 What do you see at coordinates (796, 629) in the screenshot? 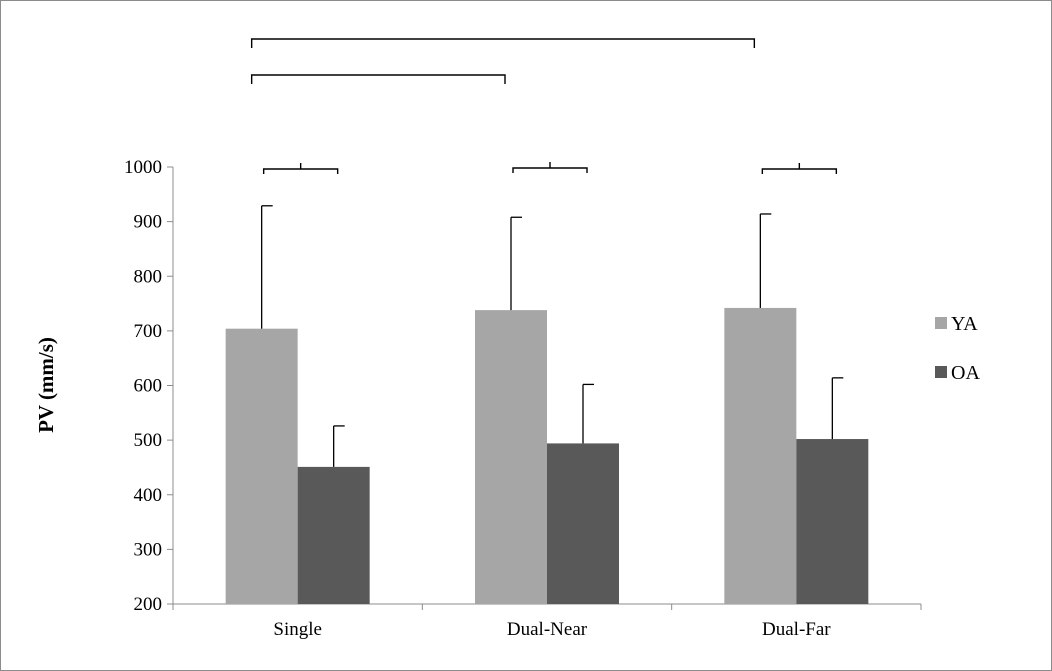
I see `x-tick-label: Dual-Far` at bounding box center [796, 629].